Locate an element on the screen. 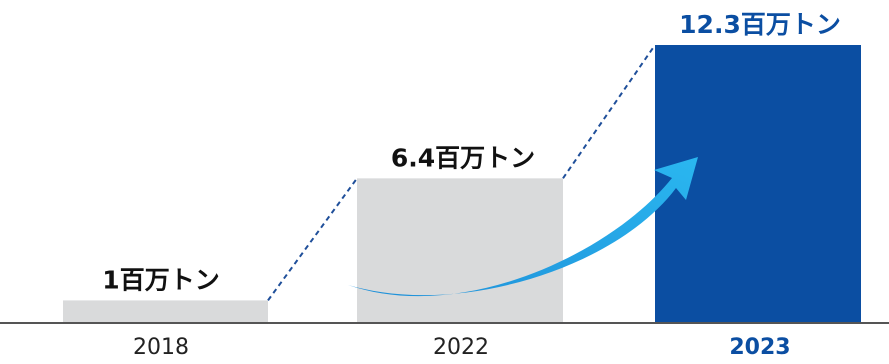 This screenshot has width=889, height=364. bar-2018 is located at coordinates (165, 311).